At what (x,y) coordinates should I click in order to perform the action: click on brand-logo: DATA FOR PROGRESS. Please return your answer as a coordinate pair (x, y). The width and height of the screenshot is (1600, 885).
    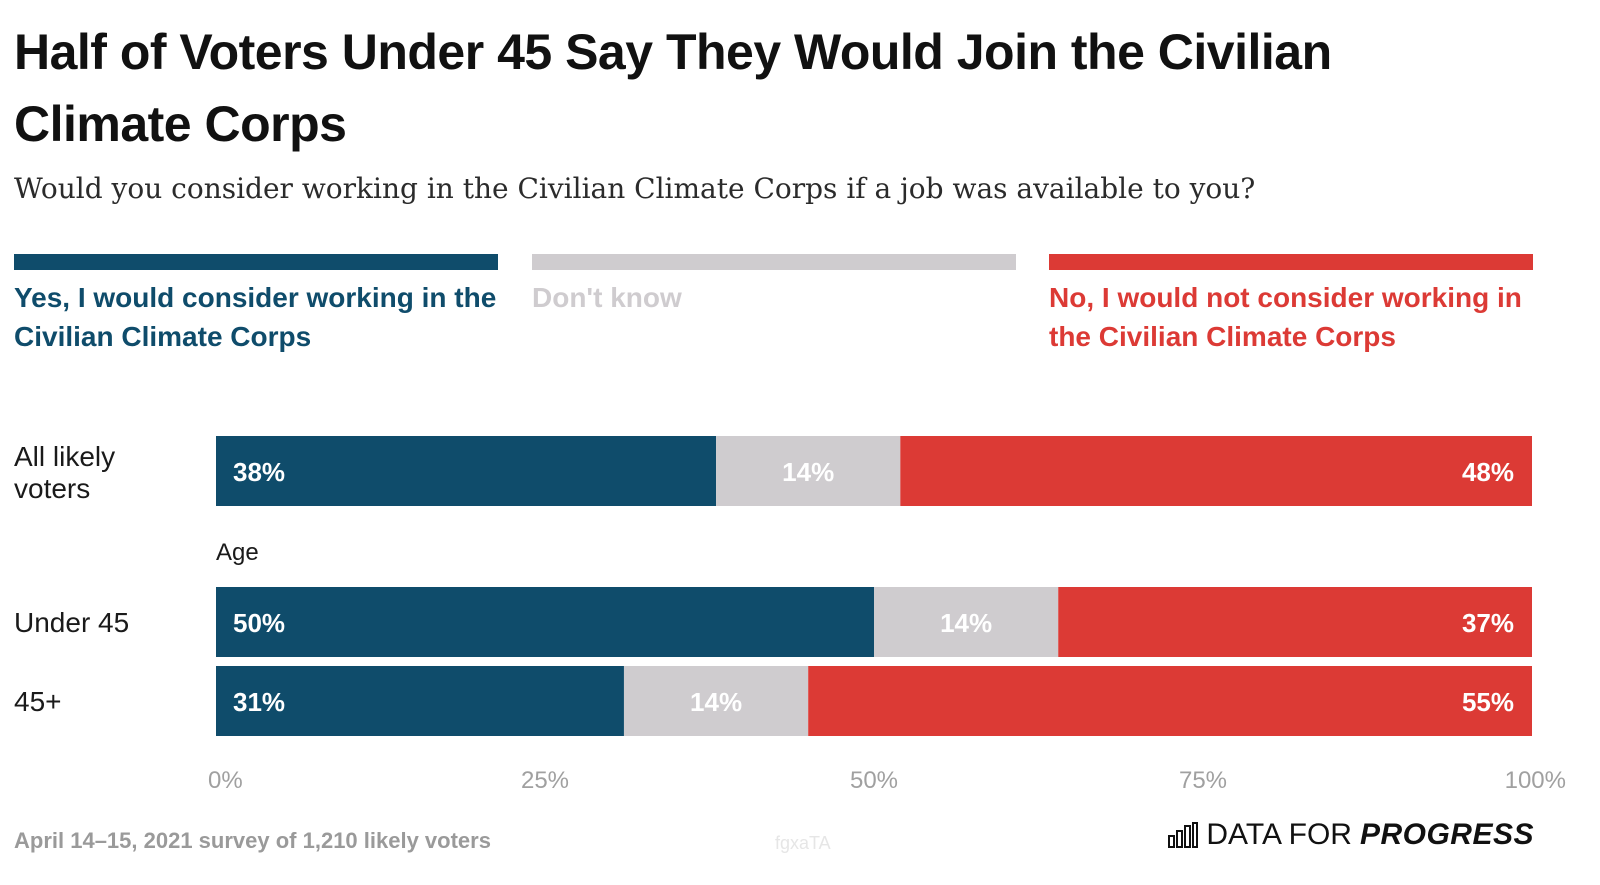
    Looking at the image, I should click on (1351, 835).